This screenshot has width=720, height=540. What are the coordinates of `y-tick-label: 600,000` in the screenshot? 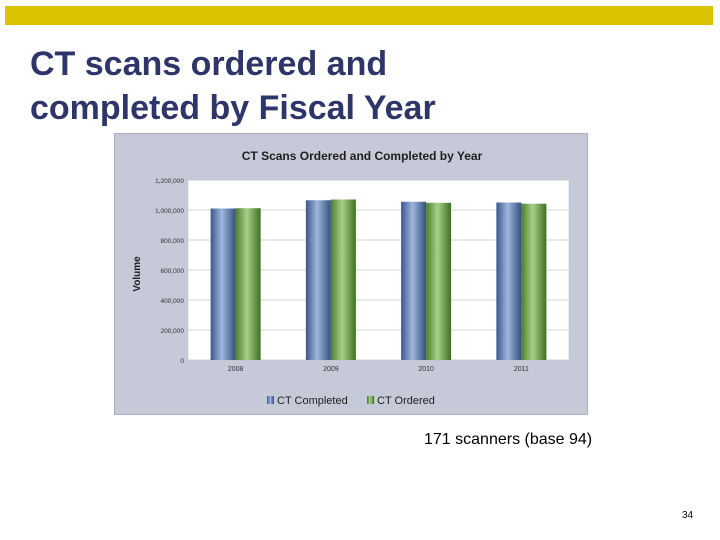 It's located at (173, 271).